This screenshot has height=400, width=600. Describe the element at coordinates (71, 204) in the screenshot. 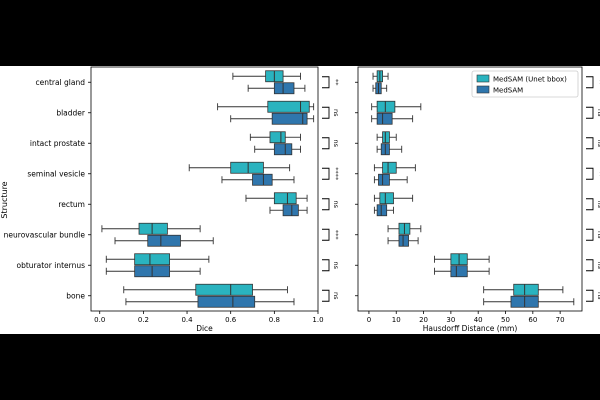

I see `category-label: rectum` at that location.